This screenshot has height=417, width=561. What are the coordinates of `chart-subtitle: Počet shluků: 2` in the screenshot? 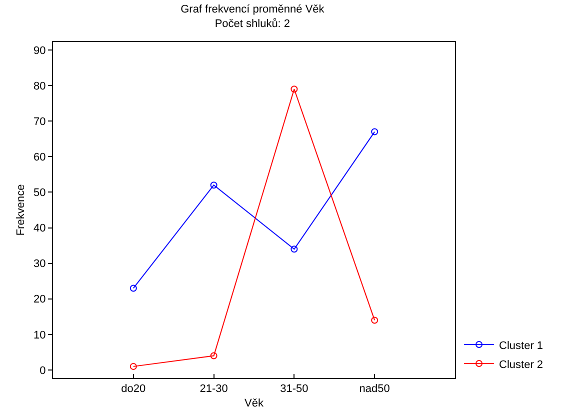 It's located at (252, 24).